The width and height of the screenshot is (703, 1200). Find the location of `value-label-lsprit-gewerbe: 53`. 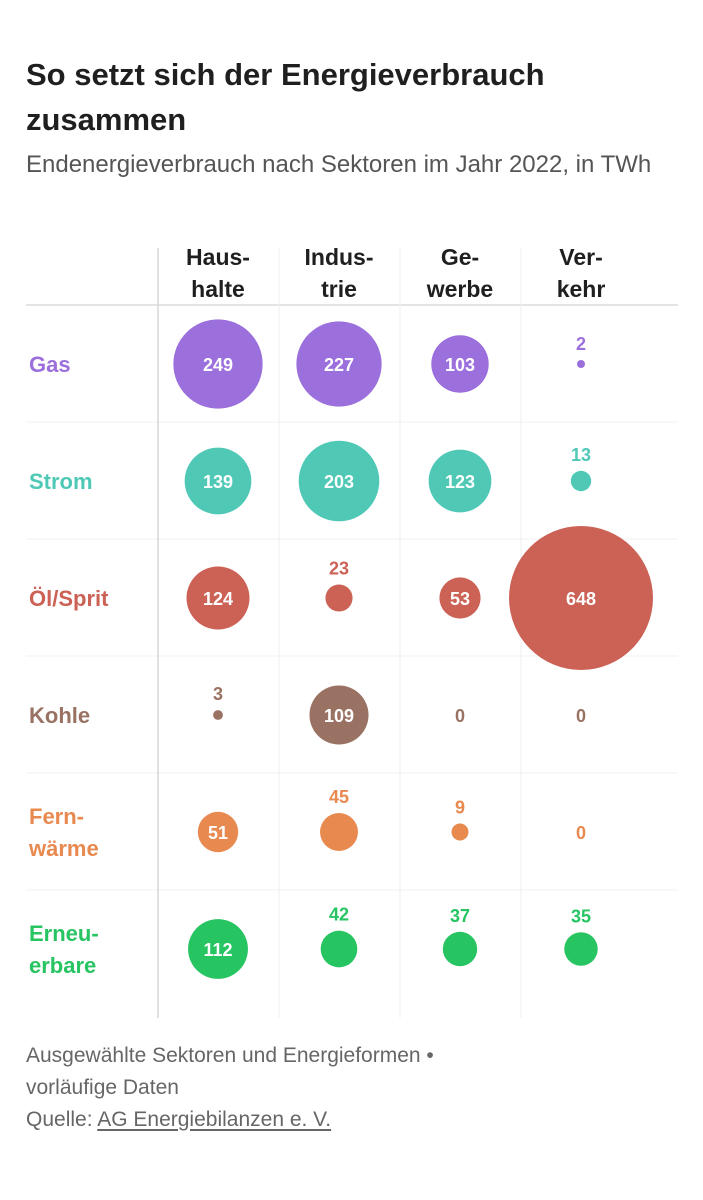

value-label-lsprit-gewerbe: 53 is located at coordinates (460, 599).